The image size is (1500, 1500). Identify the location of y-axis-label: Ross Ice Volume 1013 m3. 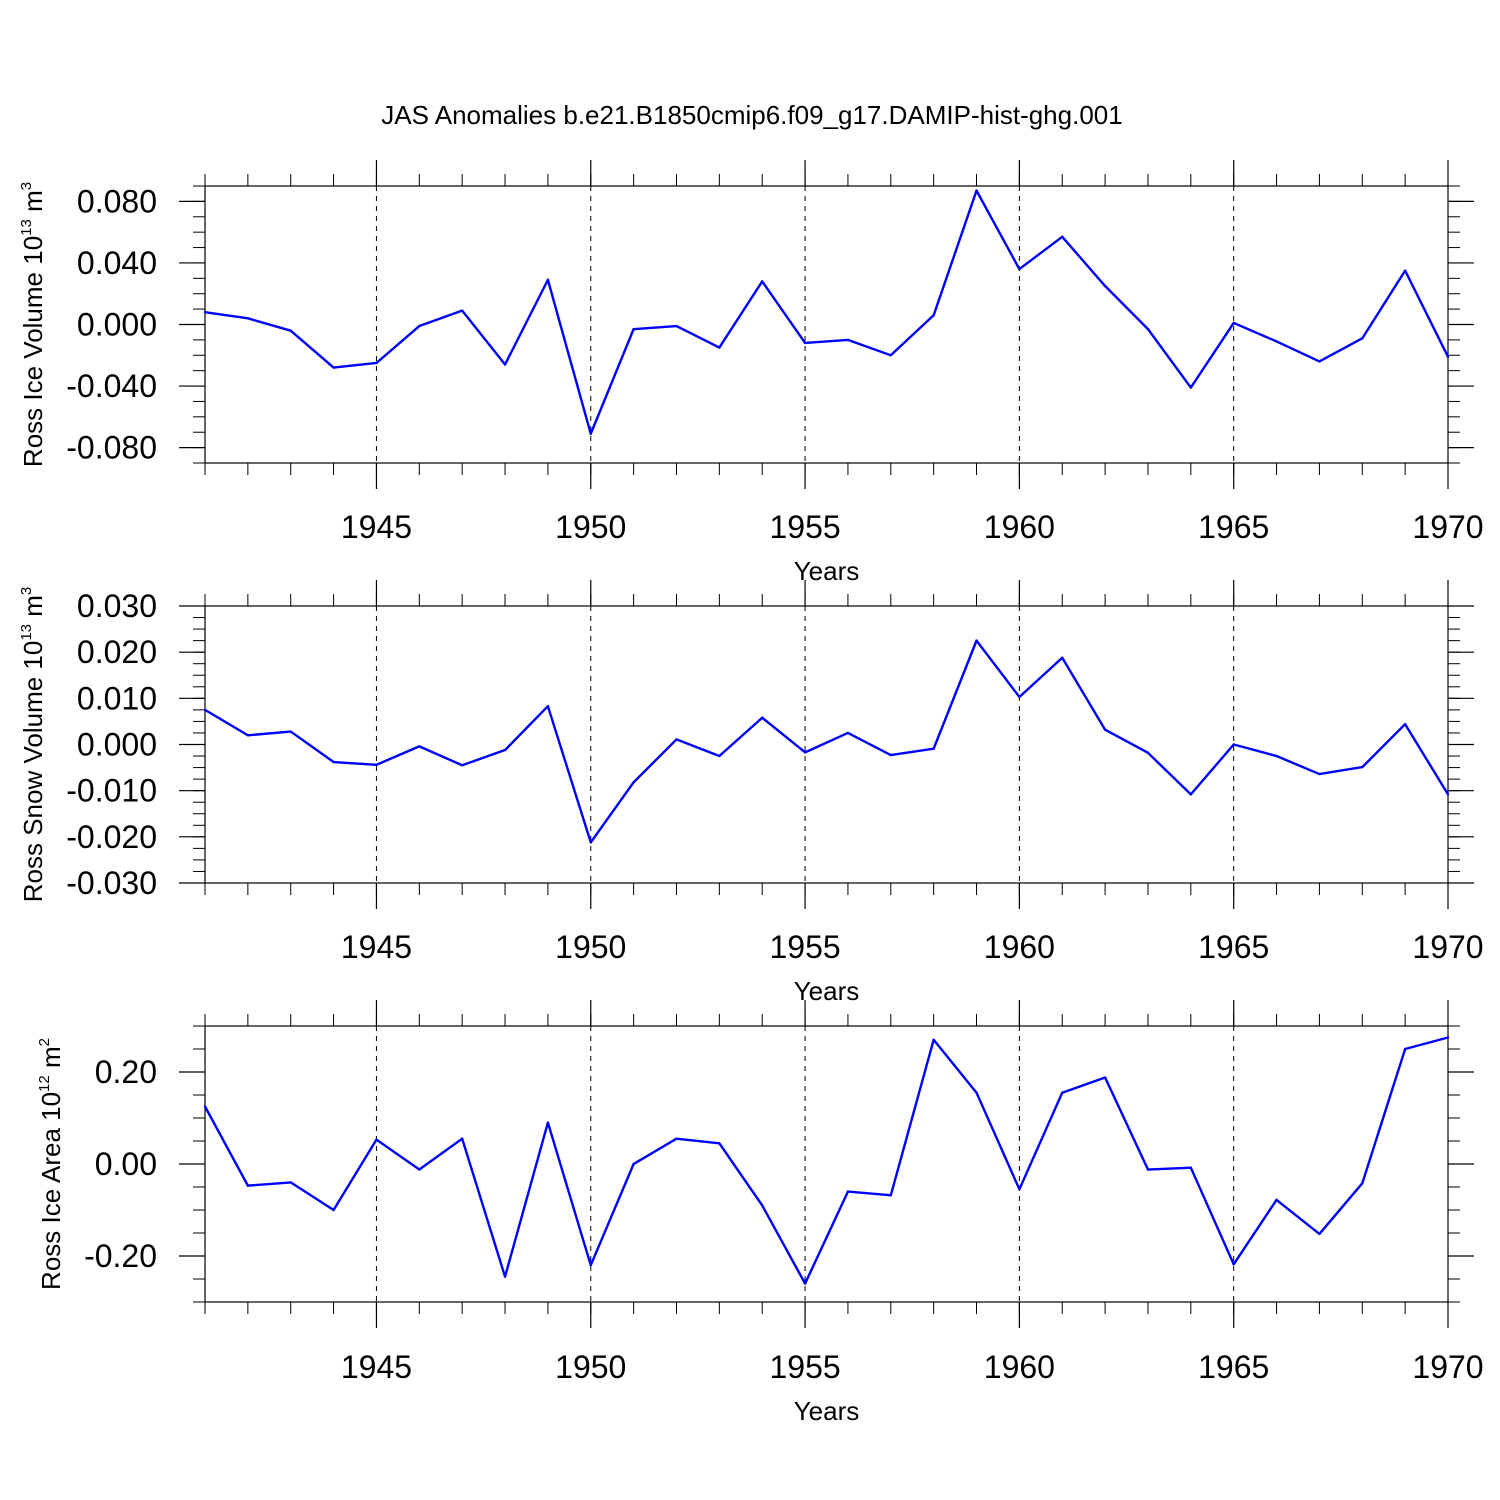
(33, 324).